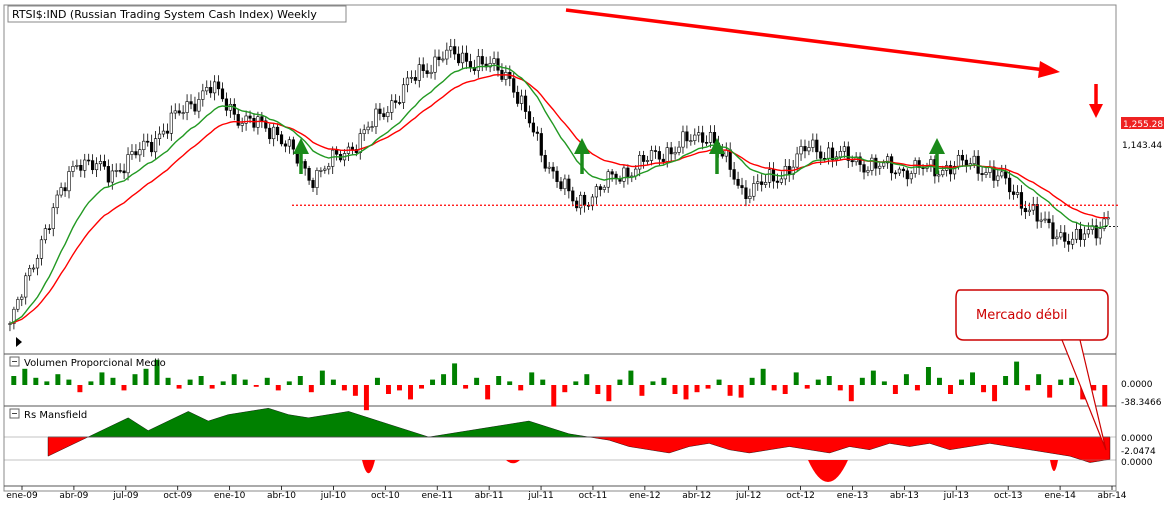 The height and width of the screenshot is (511, 1164). Describe the element at coordinates (1096, 101) in the screenshot. I see `red-down-arrow` at that location.